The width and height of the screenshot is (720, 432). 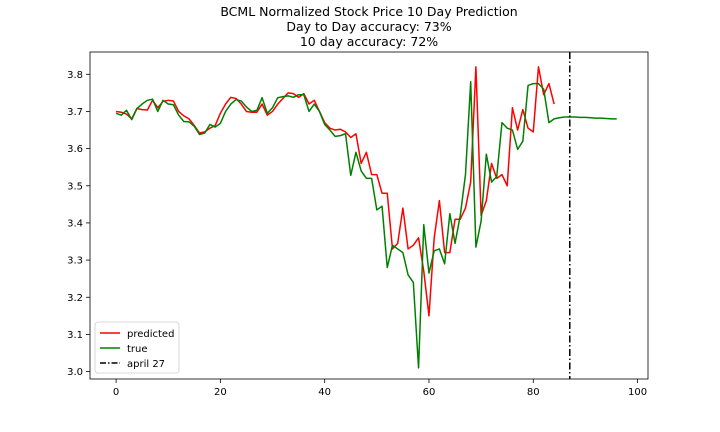 What do you see at coordinates (75, 335) in the screenshot?
I see `y-tick-label: 3.1` at bounding box center [75, 335].